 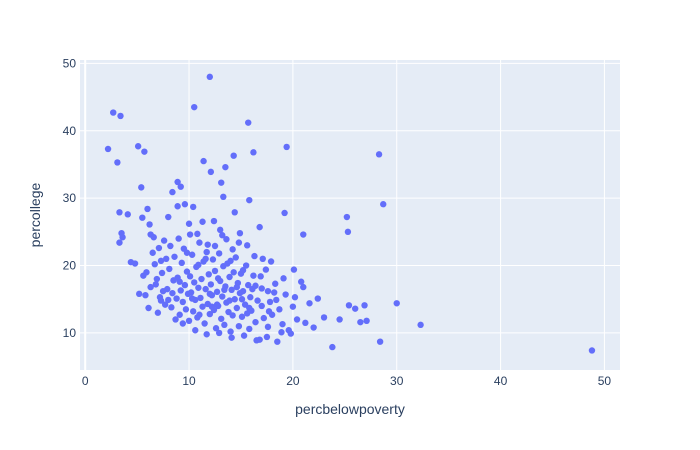 I want to click on y-tick-label: 40, so click(x=70, y=131).